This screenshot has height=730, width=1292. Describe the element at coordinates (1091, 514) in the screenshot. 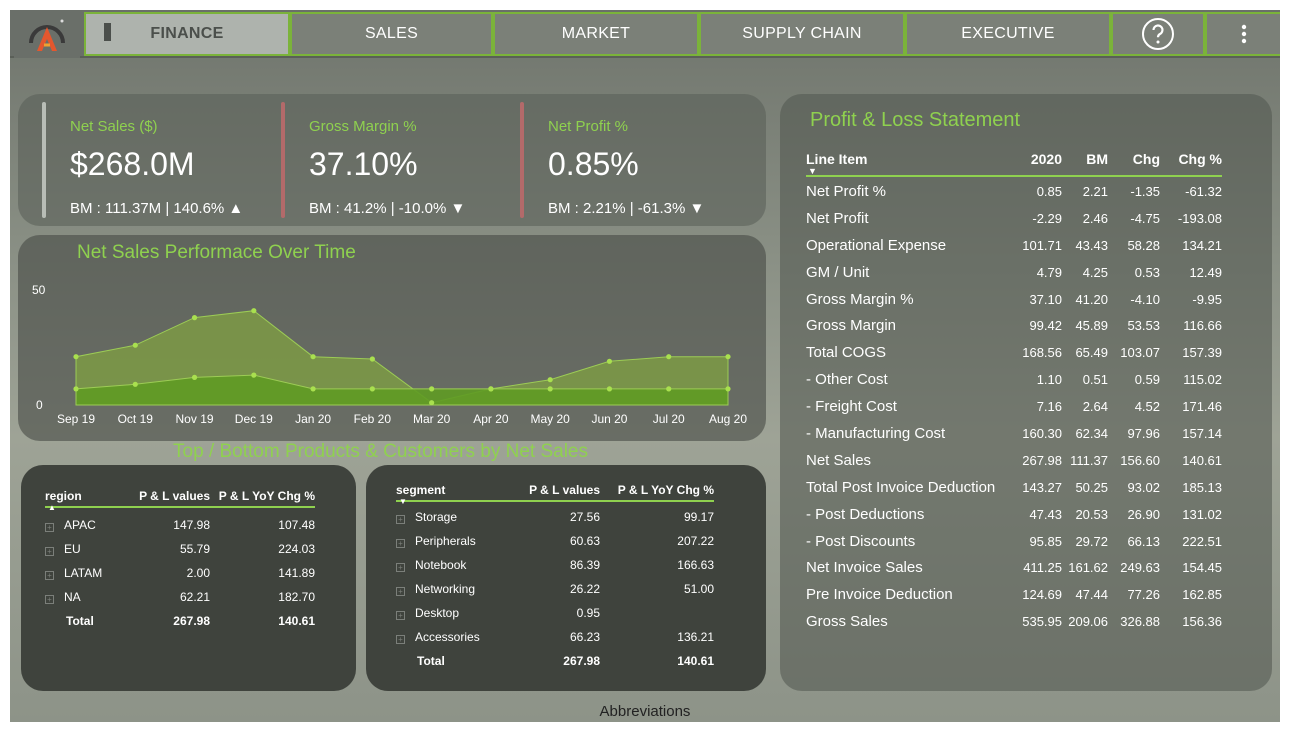

I see `pl-bm: 20.53` at that location.